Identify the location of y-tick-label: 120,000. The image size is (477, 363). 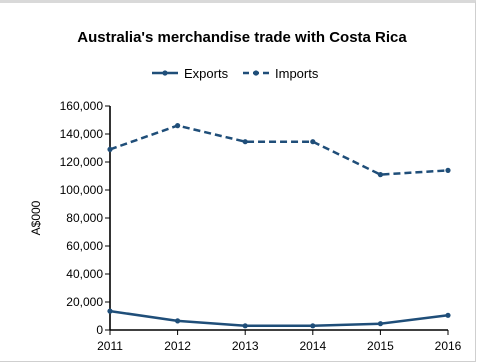
(82, 162).